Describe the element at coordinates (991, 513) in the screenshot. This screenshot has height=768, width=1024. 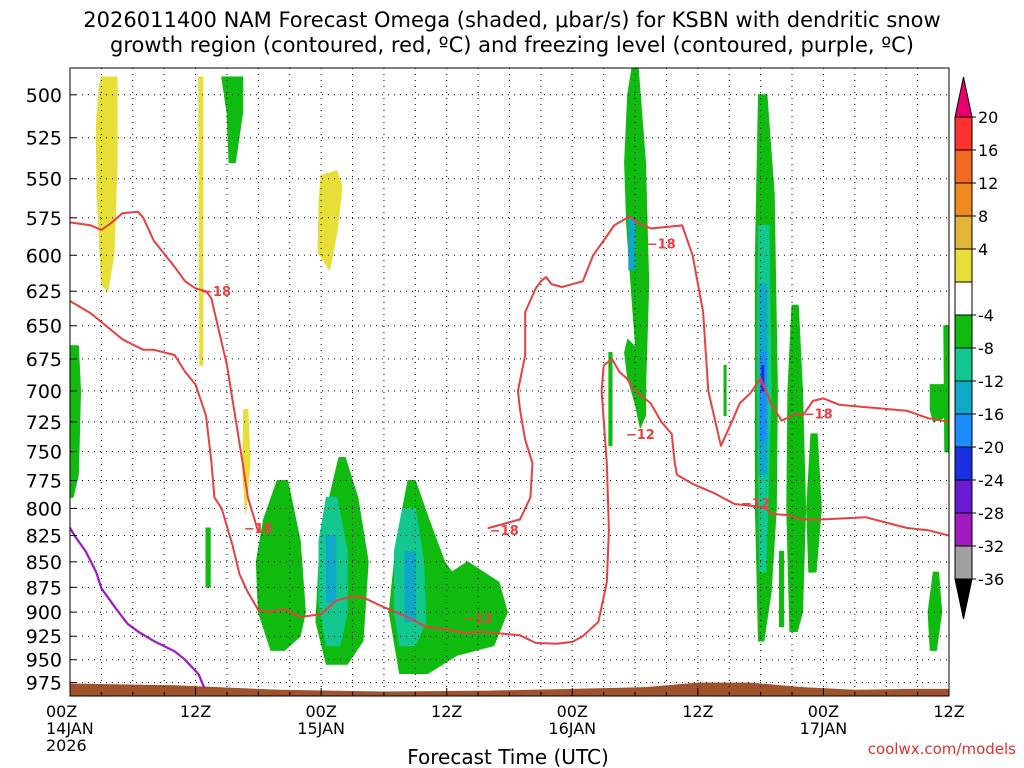
I see `colorbar-label-11: -28` at that location.